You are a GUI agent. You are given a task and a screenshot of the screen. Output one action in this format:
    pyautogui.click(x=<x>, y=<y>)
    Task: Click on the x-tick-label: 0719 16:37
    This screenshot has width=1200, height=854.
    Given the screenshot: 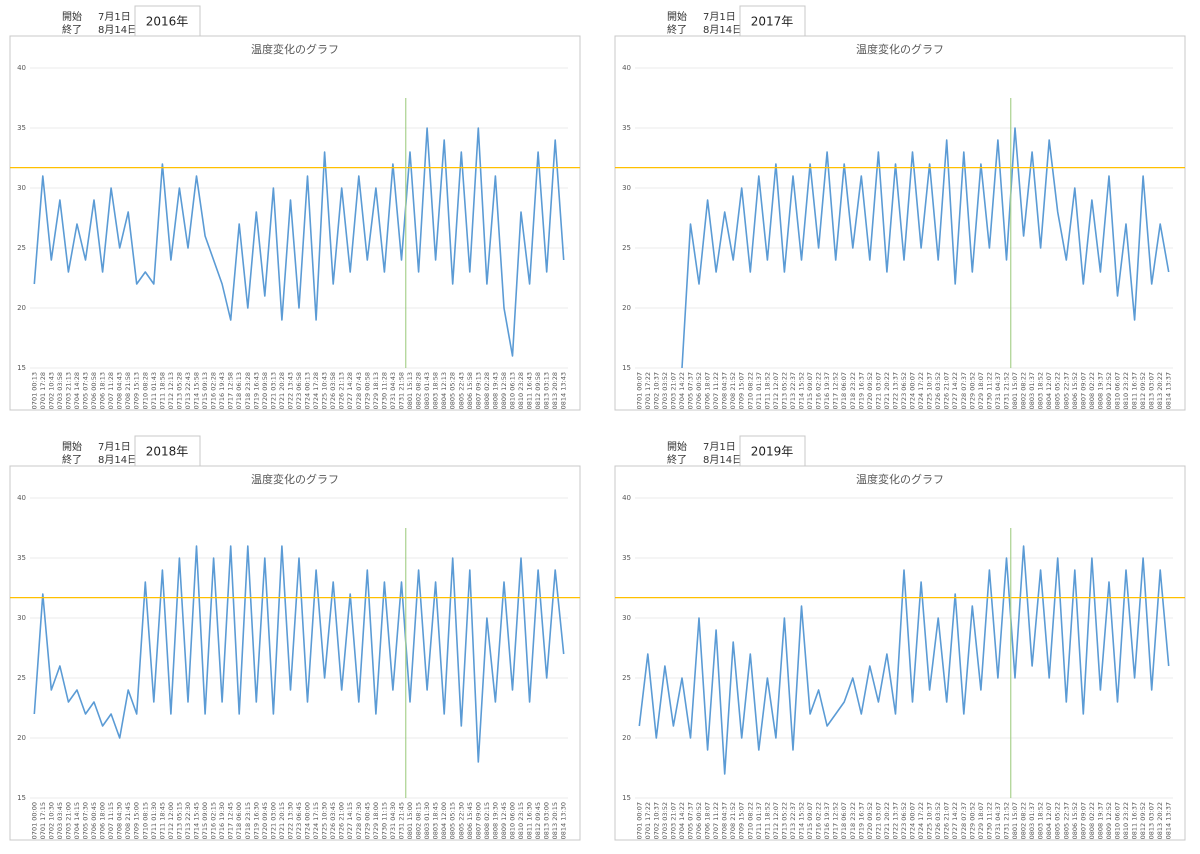 What is the action you would take?
    pyautogui.click(x=861, y=820)
    